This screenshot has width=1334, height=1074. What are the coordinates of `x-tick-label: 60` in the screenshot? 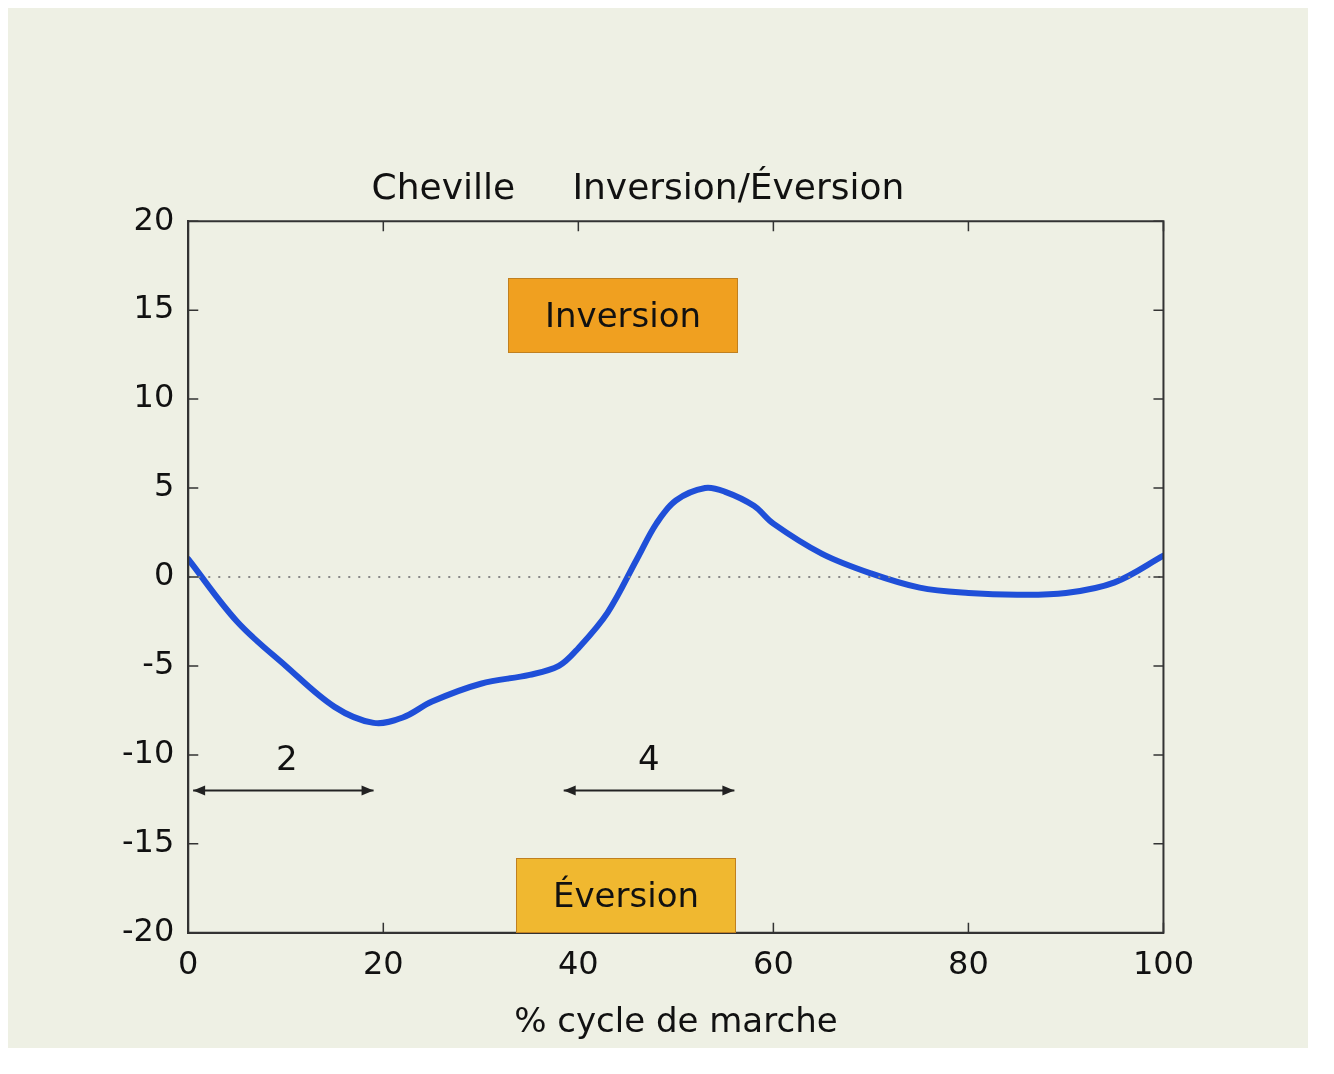 It's located at (773, 963).